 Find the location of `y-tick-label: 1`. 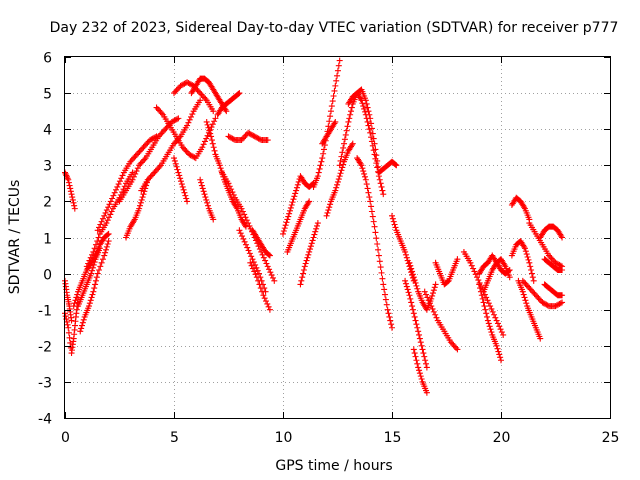

y-tick-label: 1 is located at coordinates (47, 240).